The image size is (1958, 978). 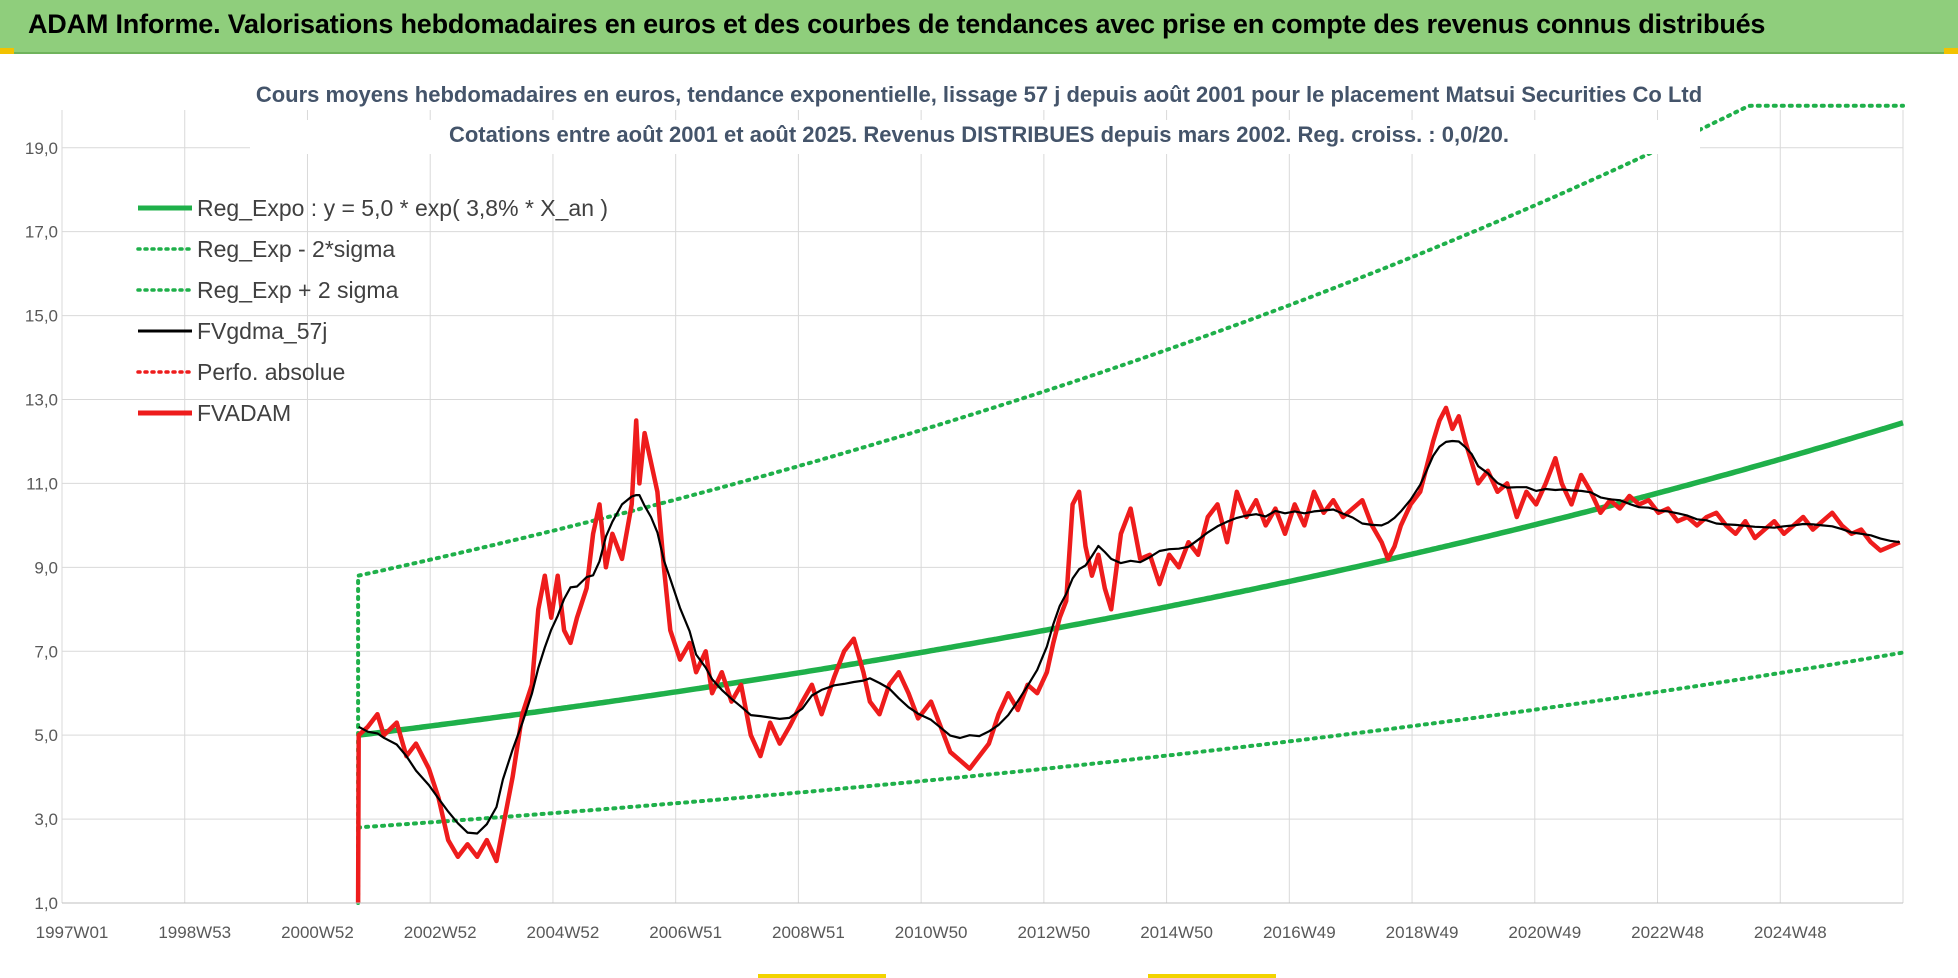 I want to click on legend-item: FVgdma_57j, so click(x=232, y=331).